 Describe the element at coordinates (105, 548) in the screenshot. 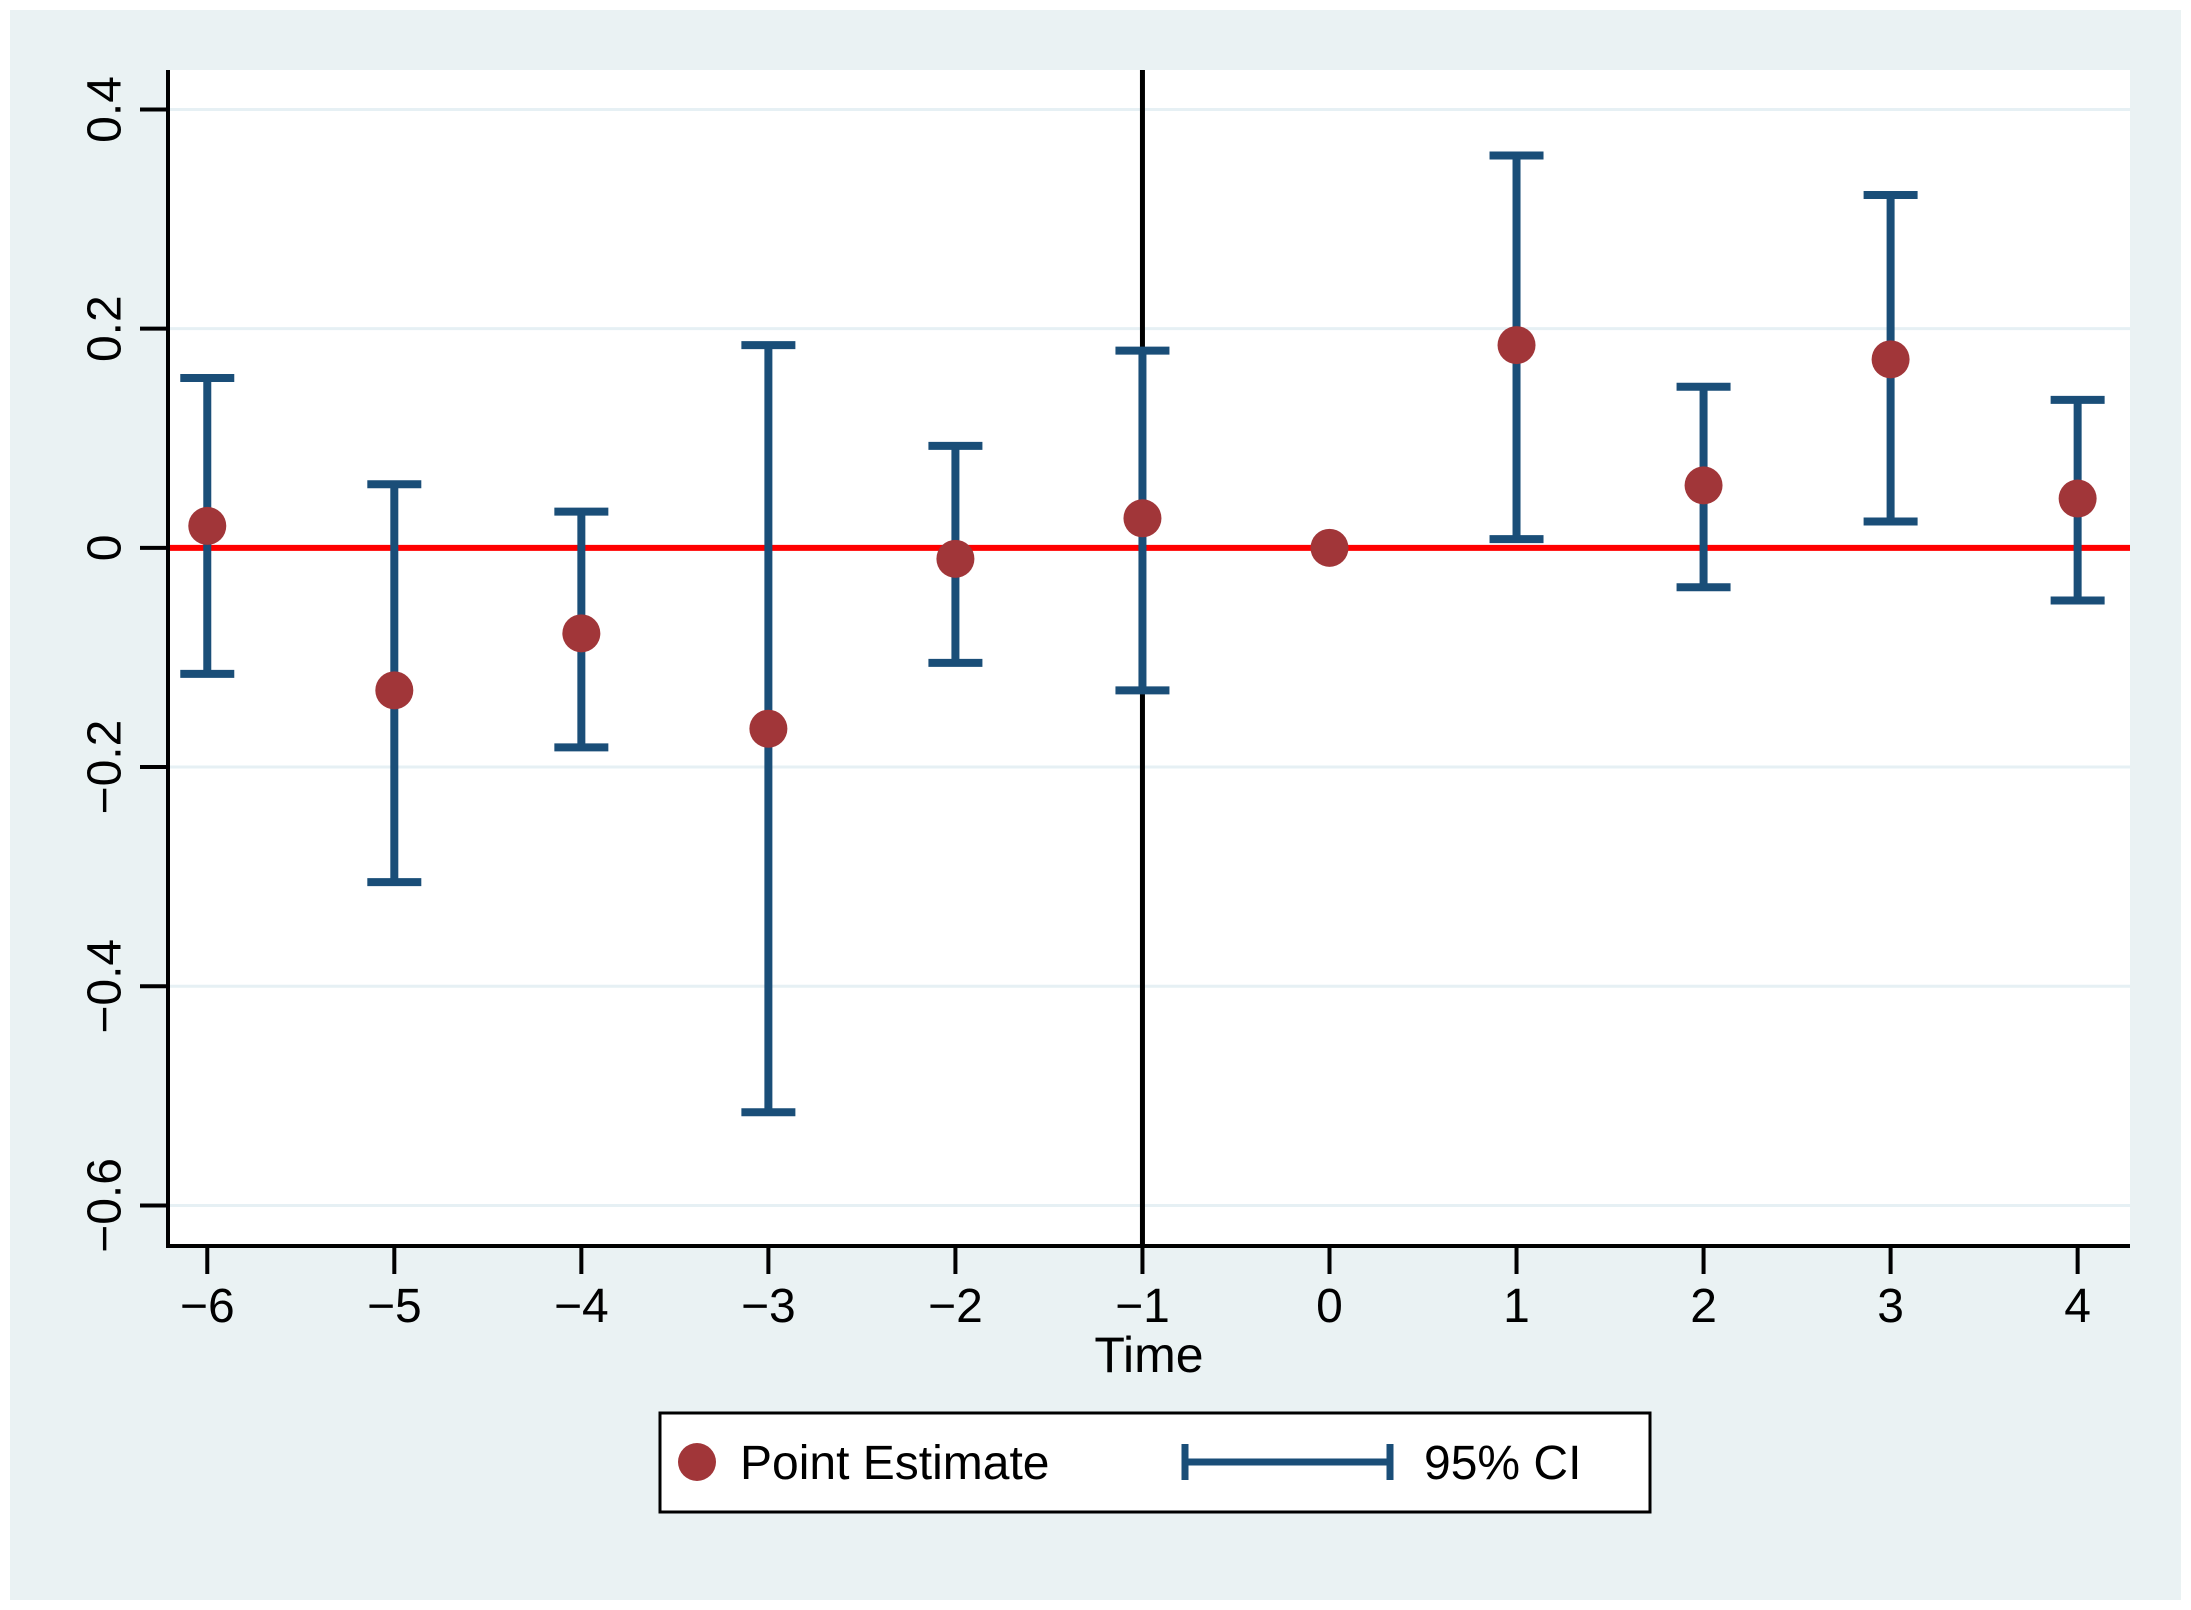

I see `y-tick-label: 0` at that location.